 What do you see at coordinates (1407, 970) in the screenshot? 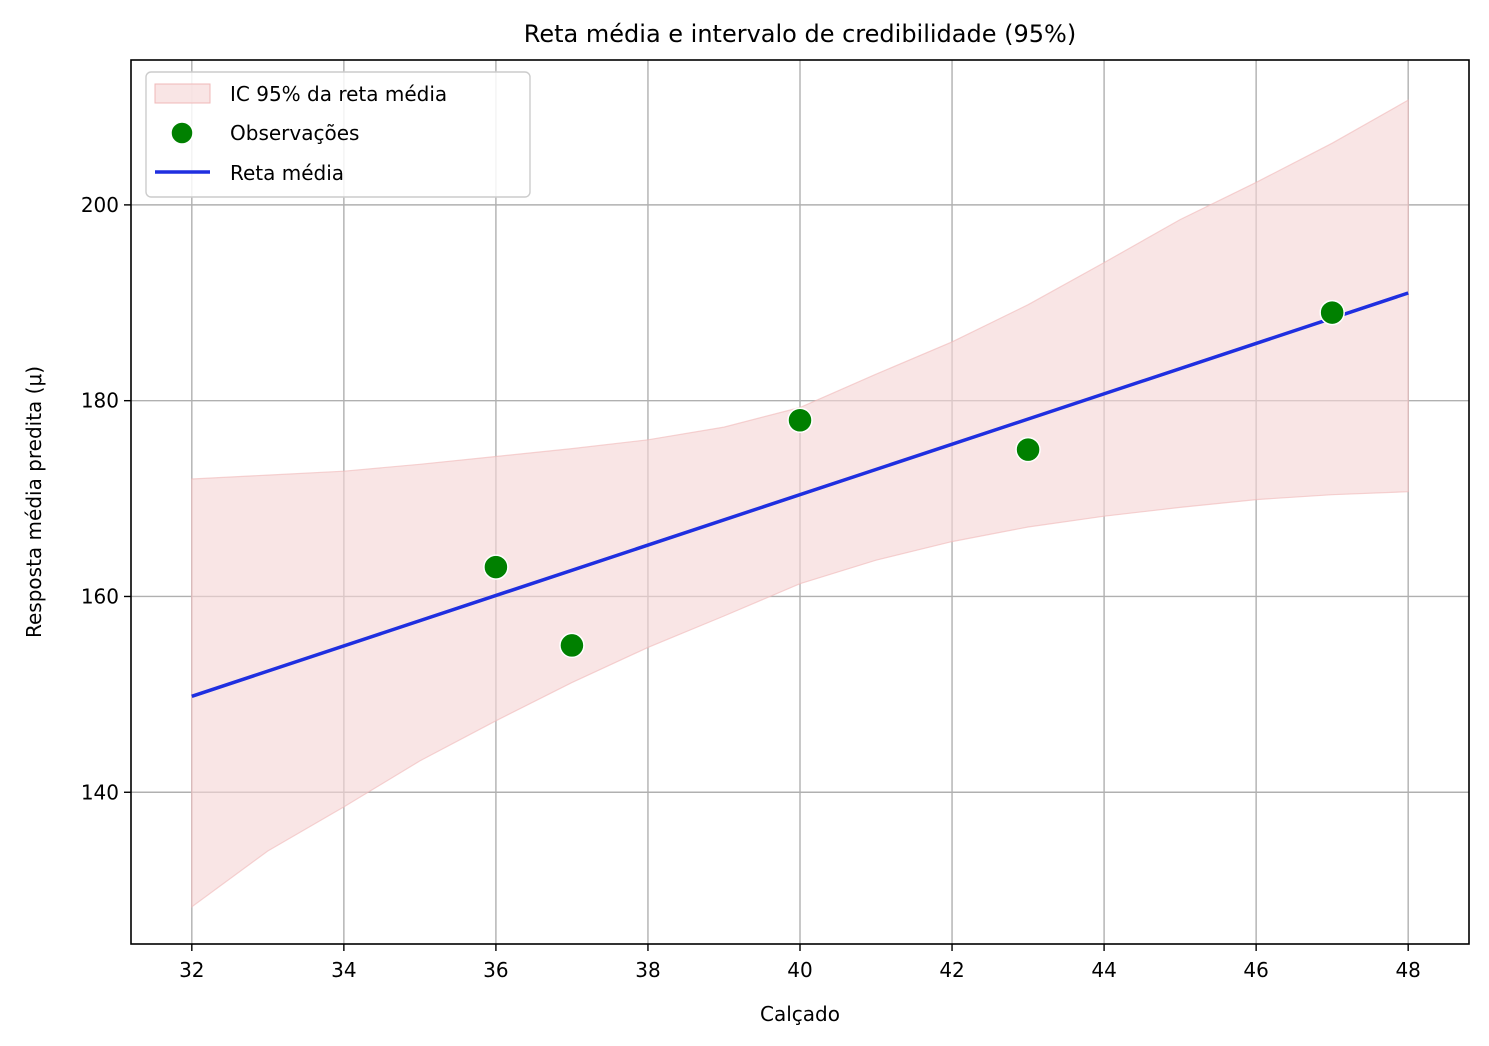
I see `x-tick-label: 48` at bounding box center [1407, 970].